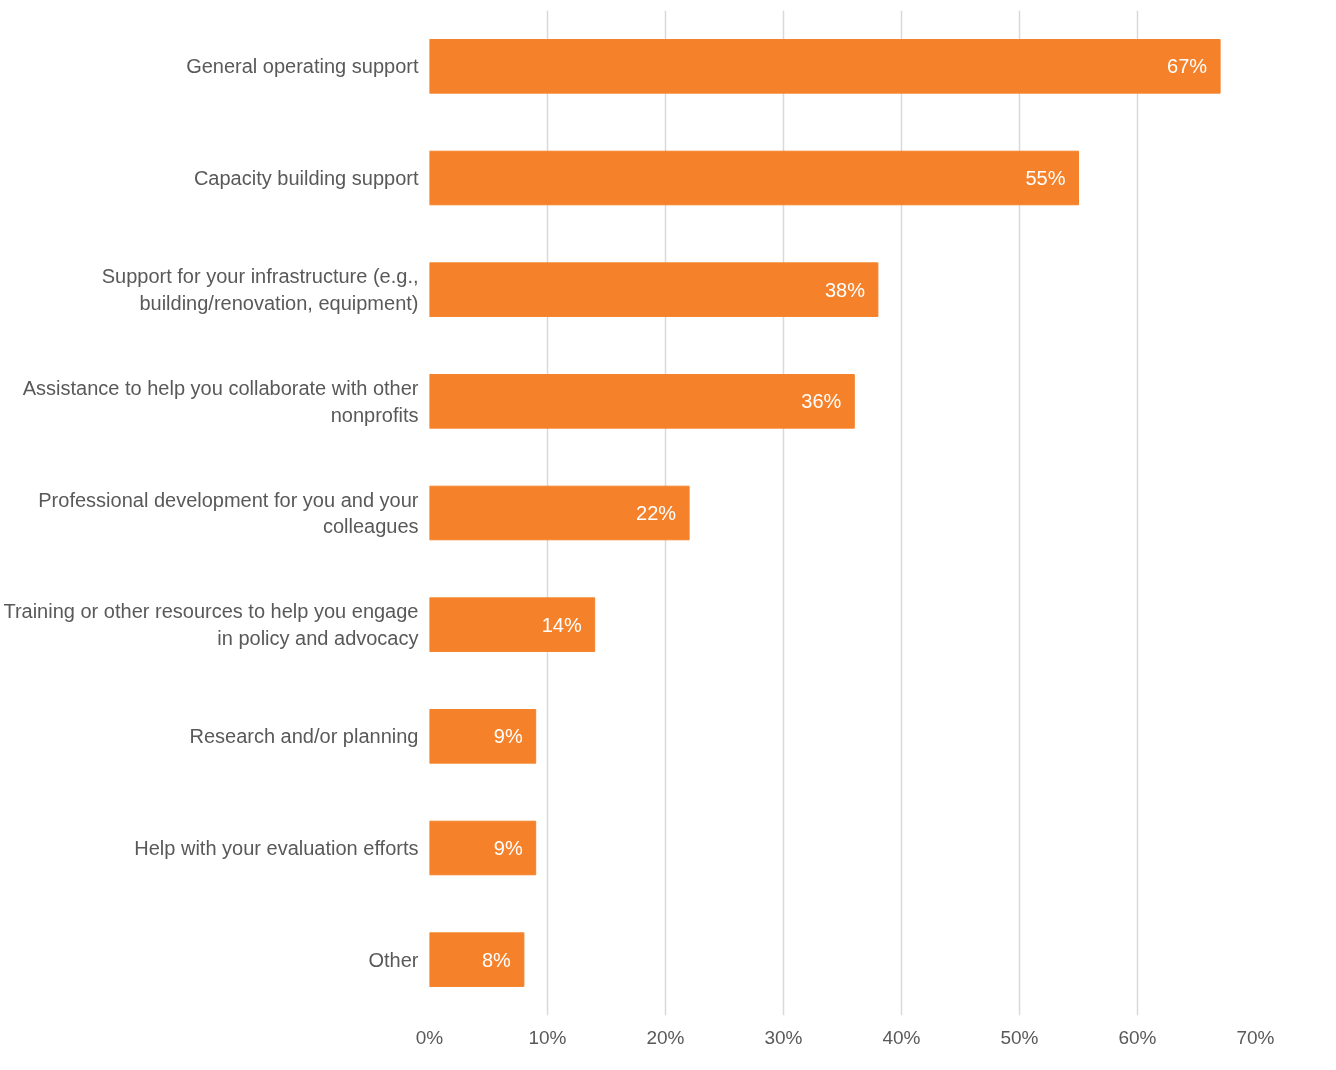 The image size is (1336, 1070). I want to click on data-label: 55%, so click(1045, 178).